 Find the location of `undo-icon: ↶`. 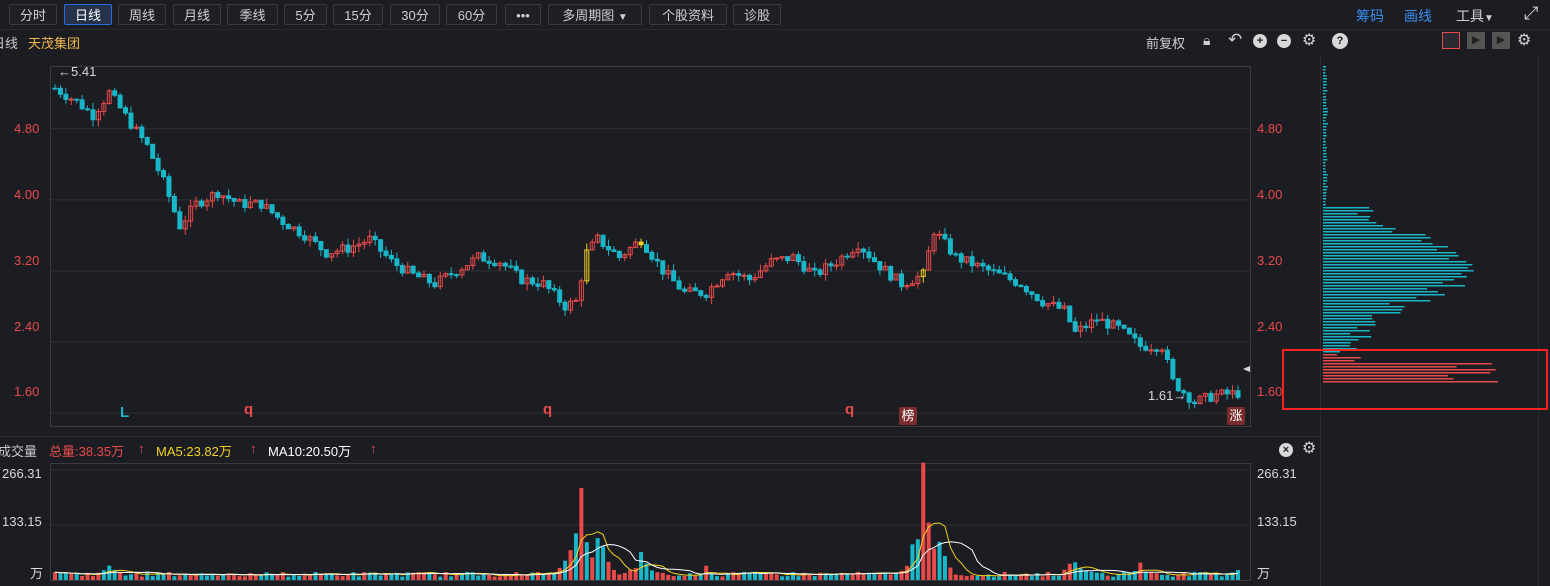

undo-icon: ↶ is located at coordinates (1235, 39).